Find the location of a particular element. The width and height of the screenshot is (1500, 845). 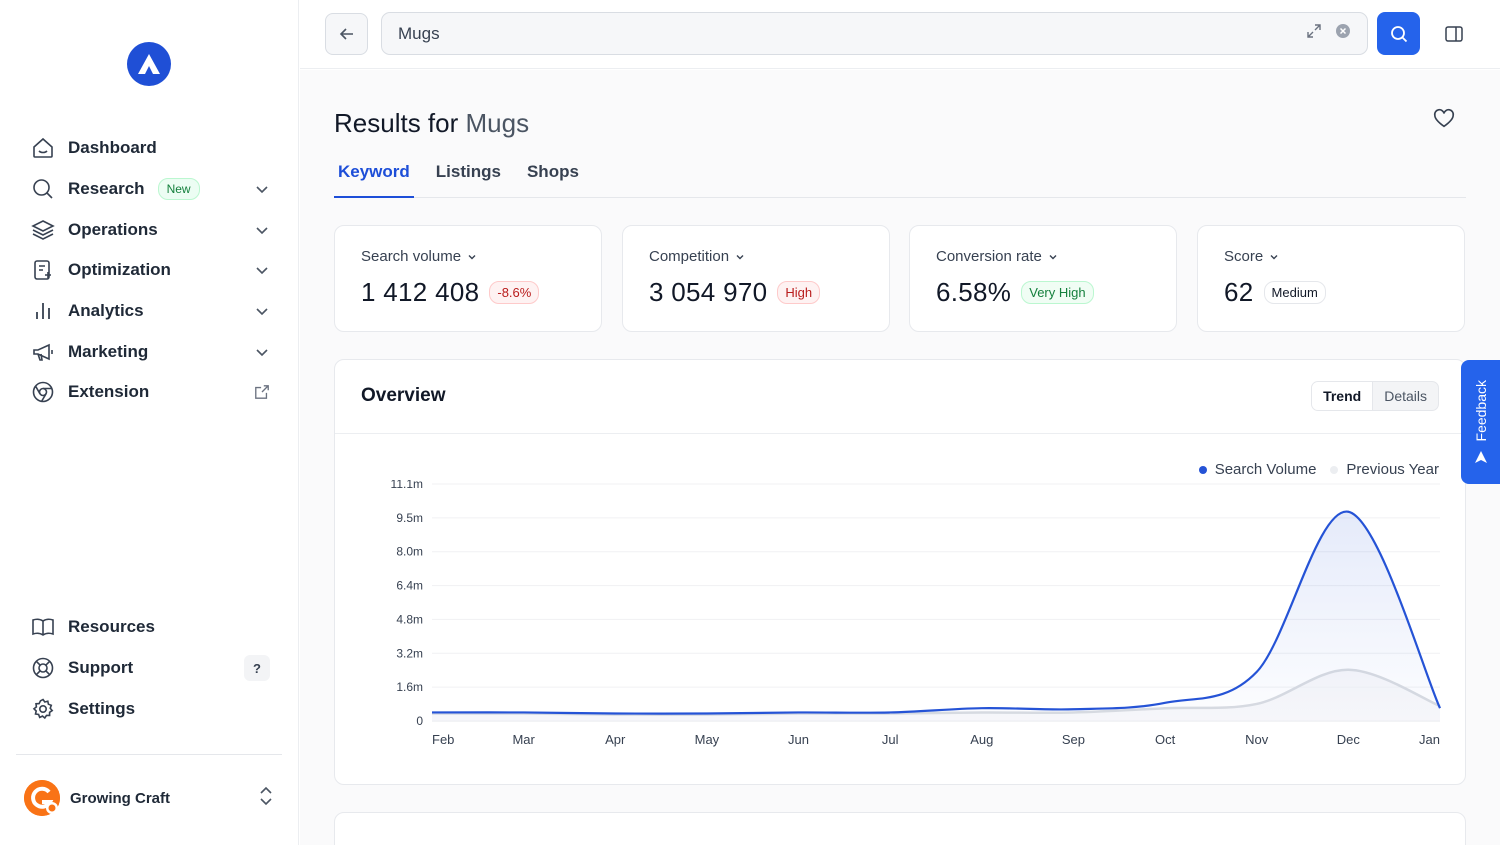

stat-badge: Very High is located at coordinates (1057, 292).